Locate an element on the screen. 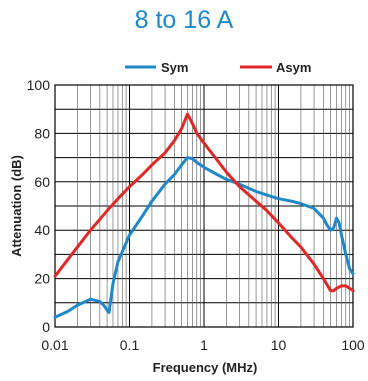  y-axis-label: Attenuation (dB) is located at coordinates (16, 206).